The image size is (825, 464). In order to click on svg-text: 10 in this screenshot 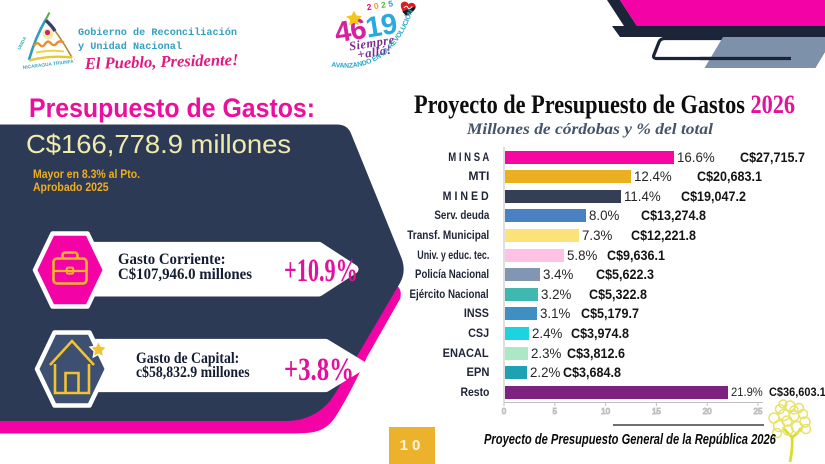, I will do `click(605, 411)`.